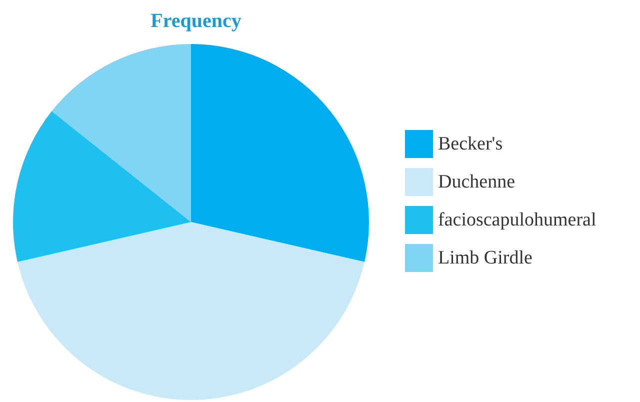 This screenshot has height=402, width=640. I want to click on legend-label: Limb Girdle, so click(485, 258).